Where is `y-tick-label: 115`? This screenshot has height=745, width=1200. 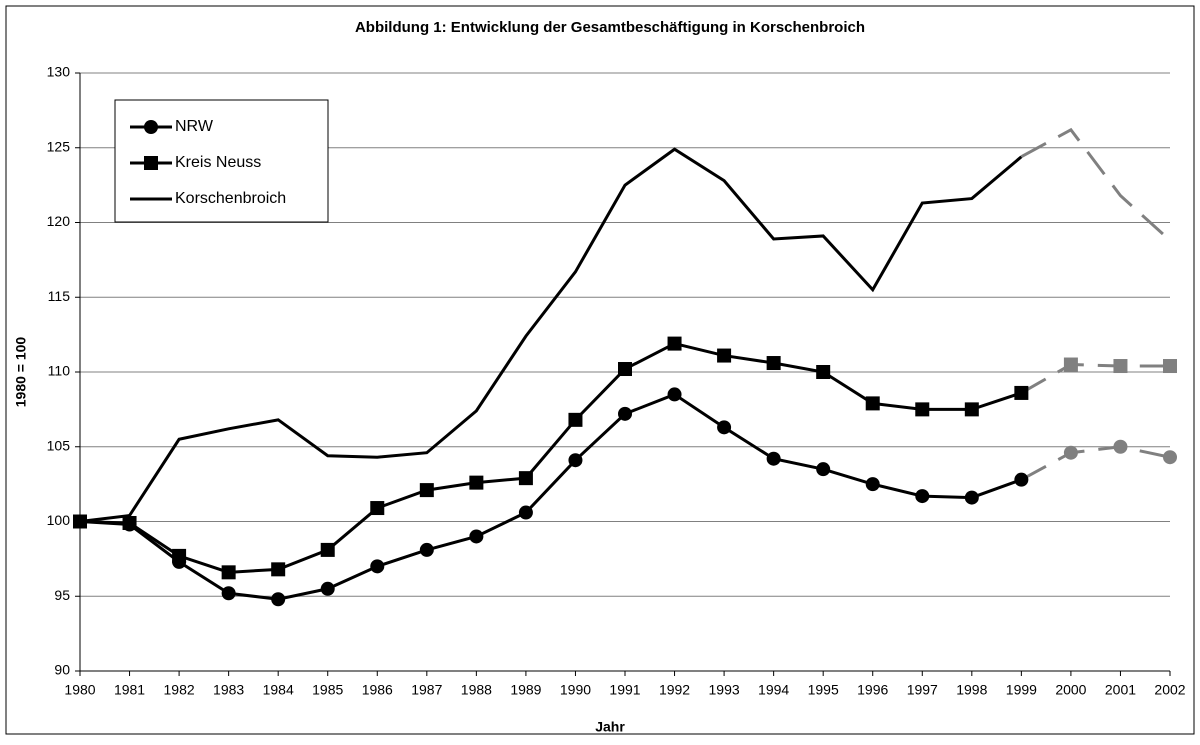 y-tick-label: 115 is located at coordinates (59, 296).